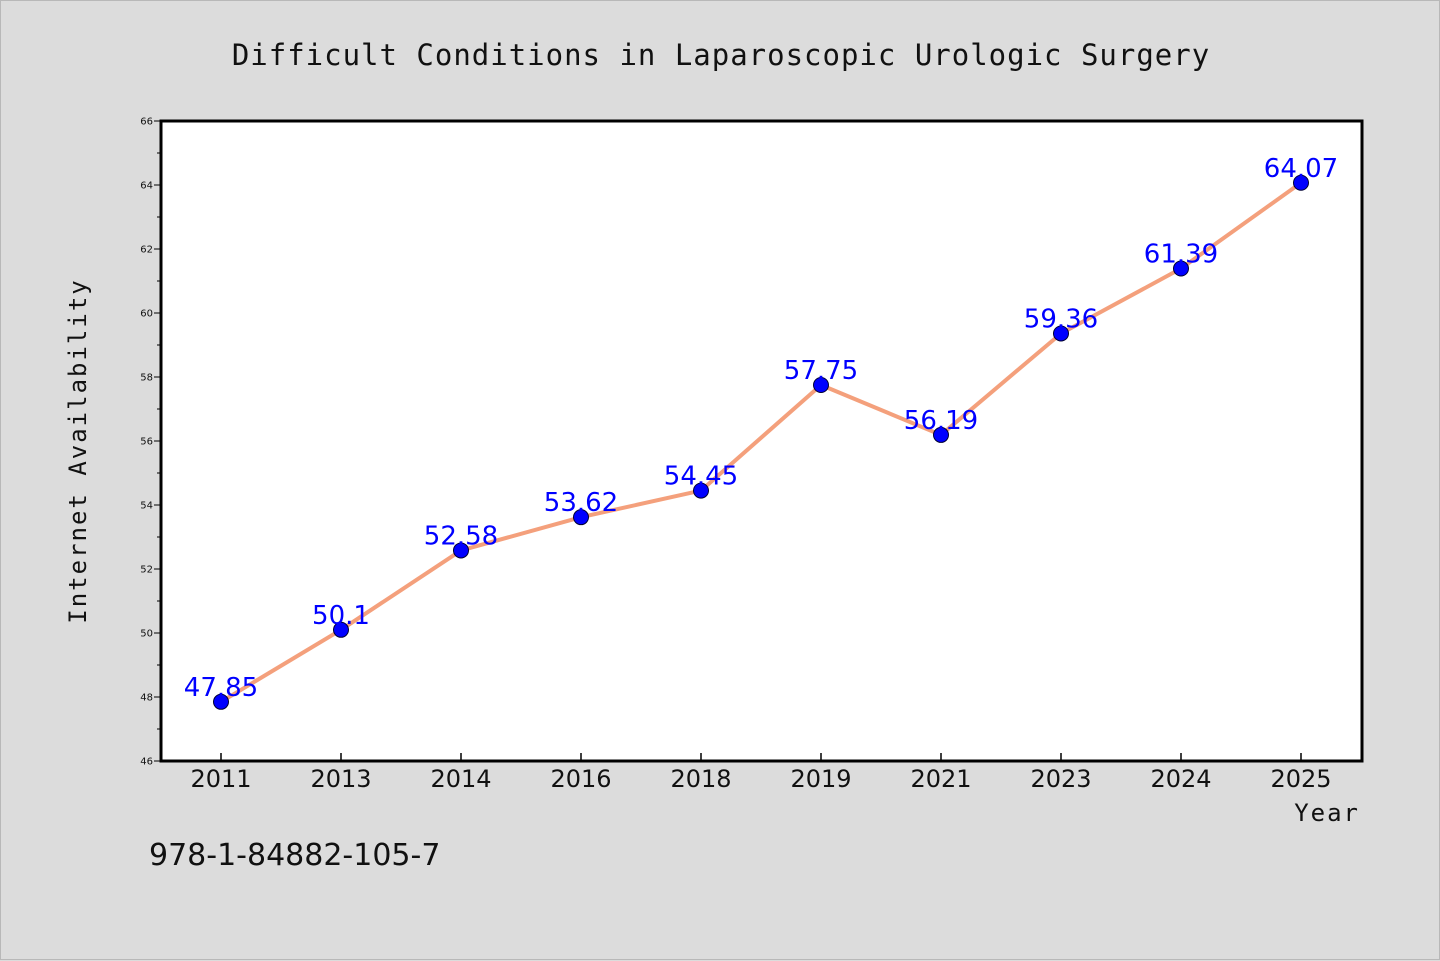 The height and width of the screenshot is (961, 1440). What do you see at coordinates (700, 779) in the screenshot?
I see `x-tick-label: 2018` at bounding box center [700, 779].